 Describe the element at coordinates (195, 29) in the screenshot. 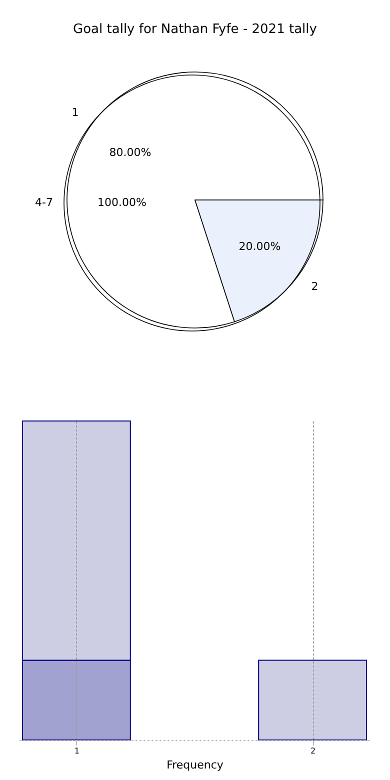

I see `chart-title: Goal tally for Nathan Fyfe - 2021 tally` at that location.